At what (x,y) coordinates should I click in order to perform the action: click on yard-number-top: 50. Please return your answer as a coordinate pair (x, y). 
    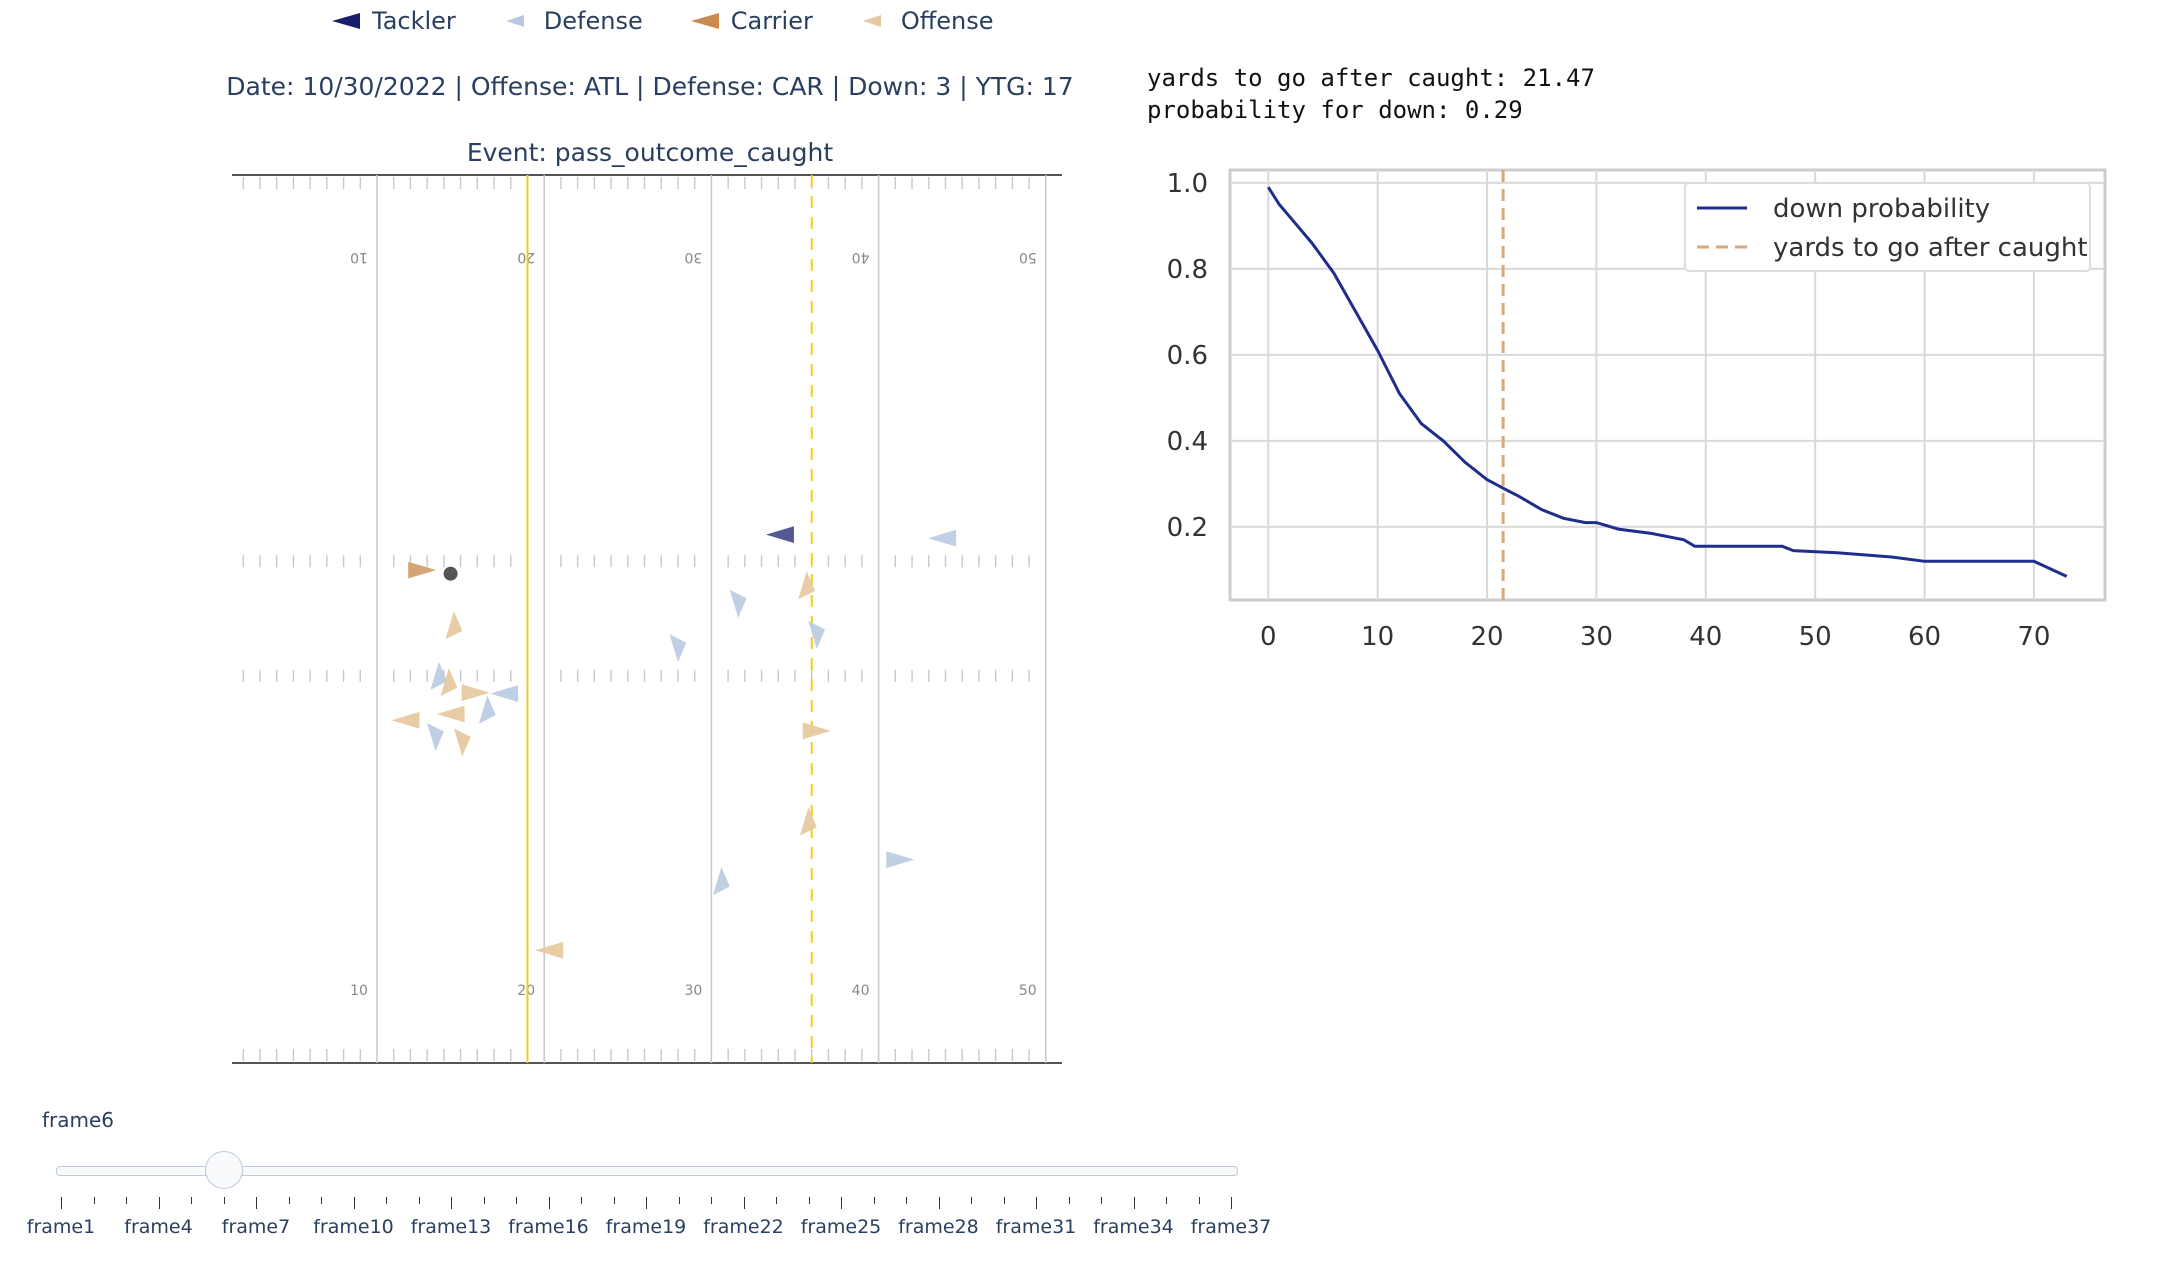
    Looking at the image, I should click on (1028, 257).